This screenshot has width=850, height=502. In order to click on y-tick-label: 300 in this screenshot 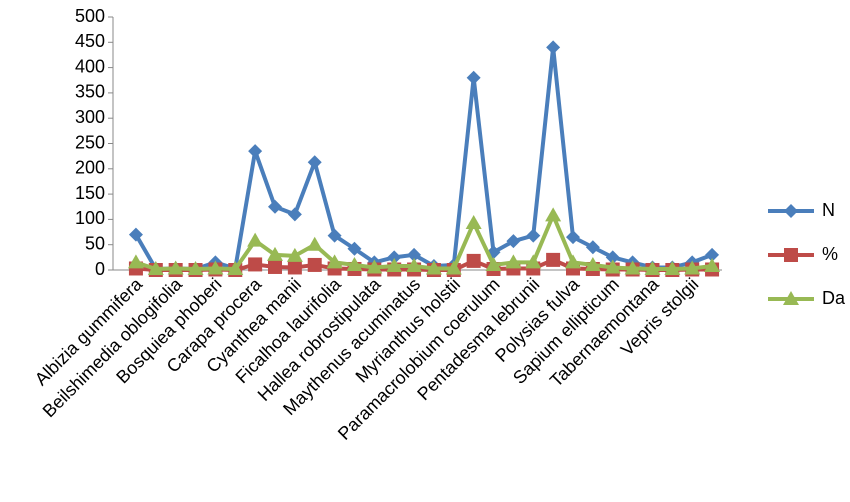, I will do `click(90, 117)`.